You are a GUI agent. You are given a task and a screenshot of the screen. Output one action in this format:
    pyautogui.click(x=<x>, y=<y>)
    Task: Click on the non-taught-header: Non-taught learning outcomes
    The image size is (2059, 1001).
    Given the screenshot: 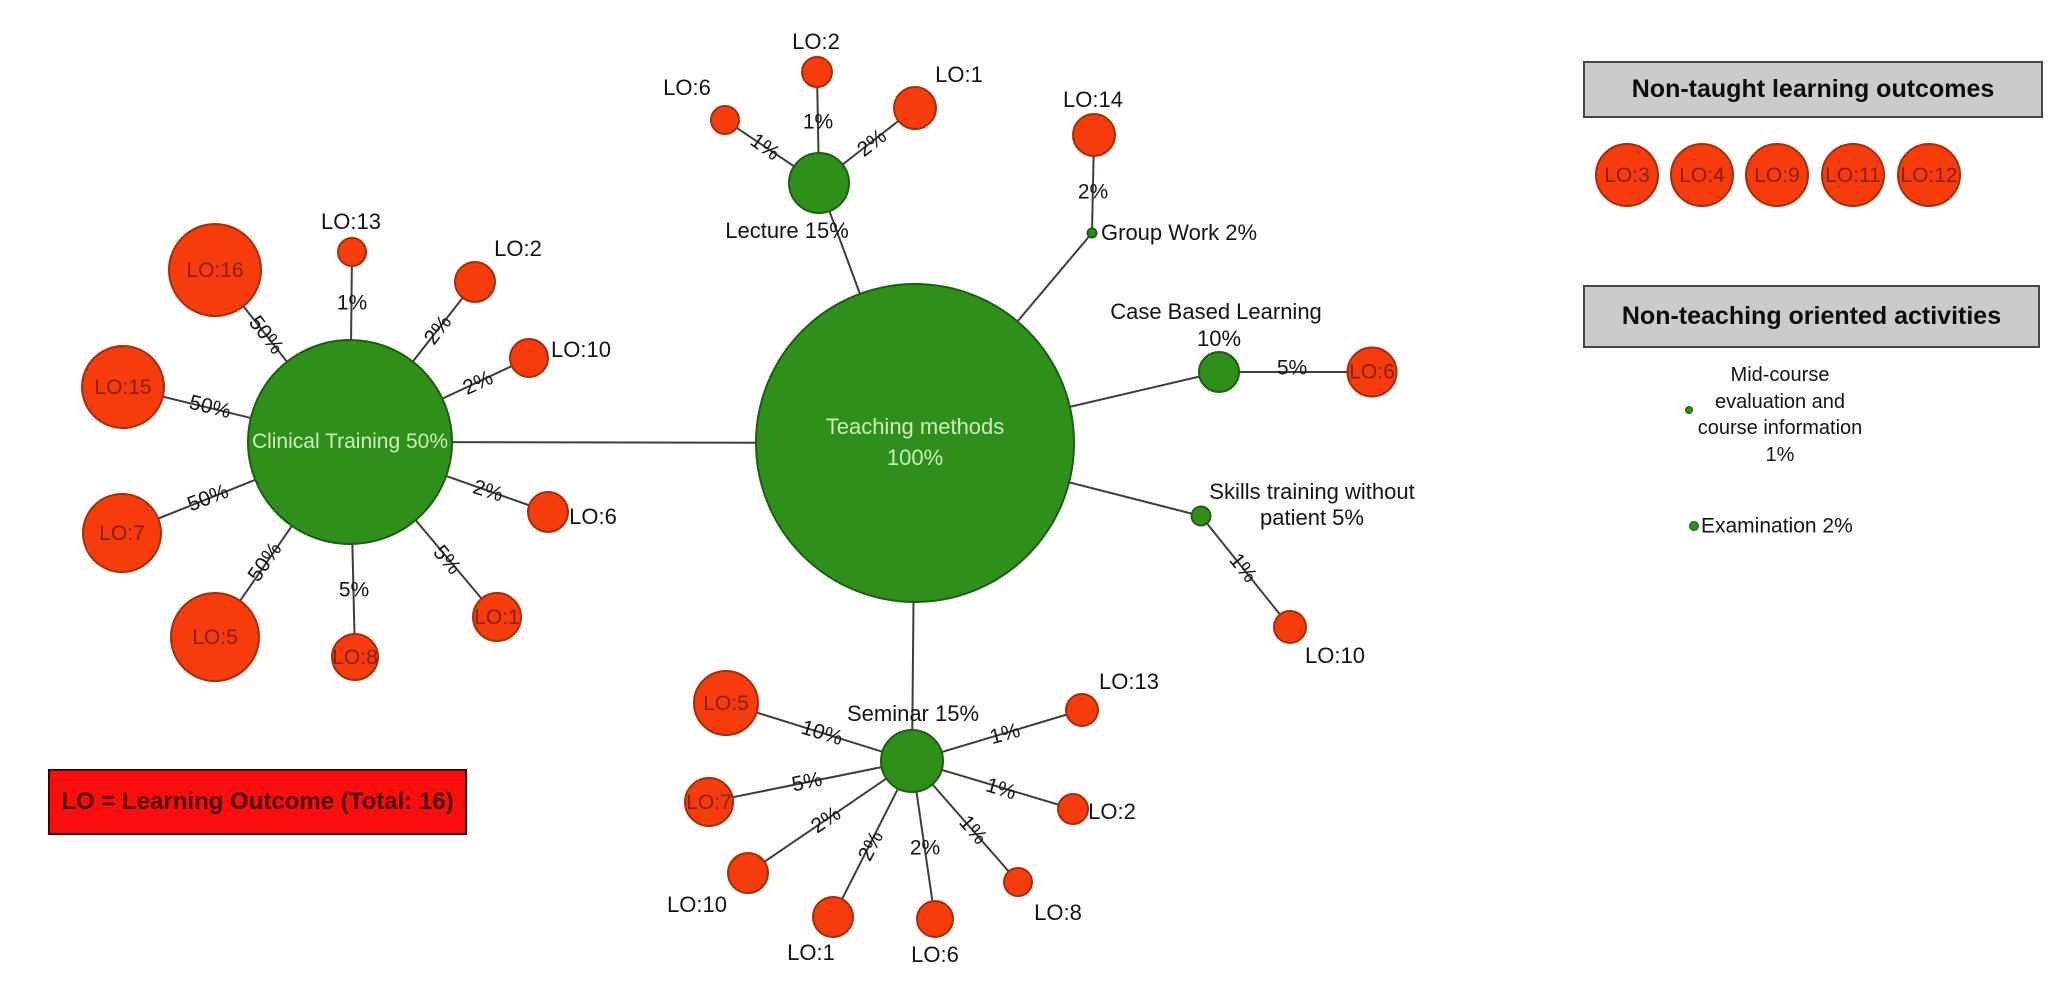 What is the action you would take?
    pyautogui.click(x=1813, y=89)
    